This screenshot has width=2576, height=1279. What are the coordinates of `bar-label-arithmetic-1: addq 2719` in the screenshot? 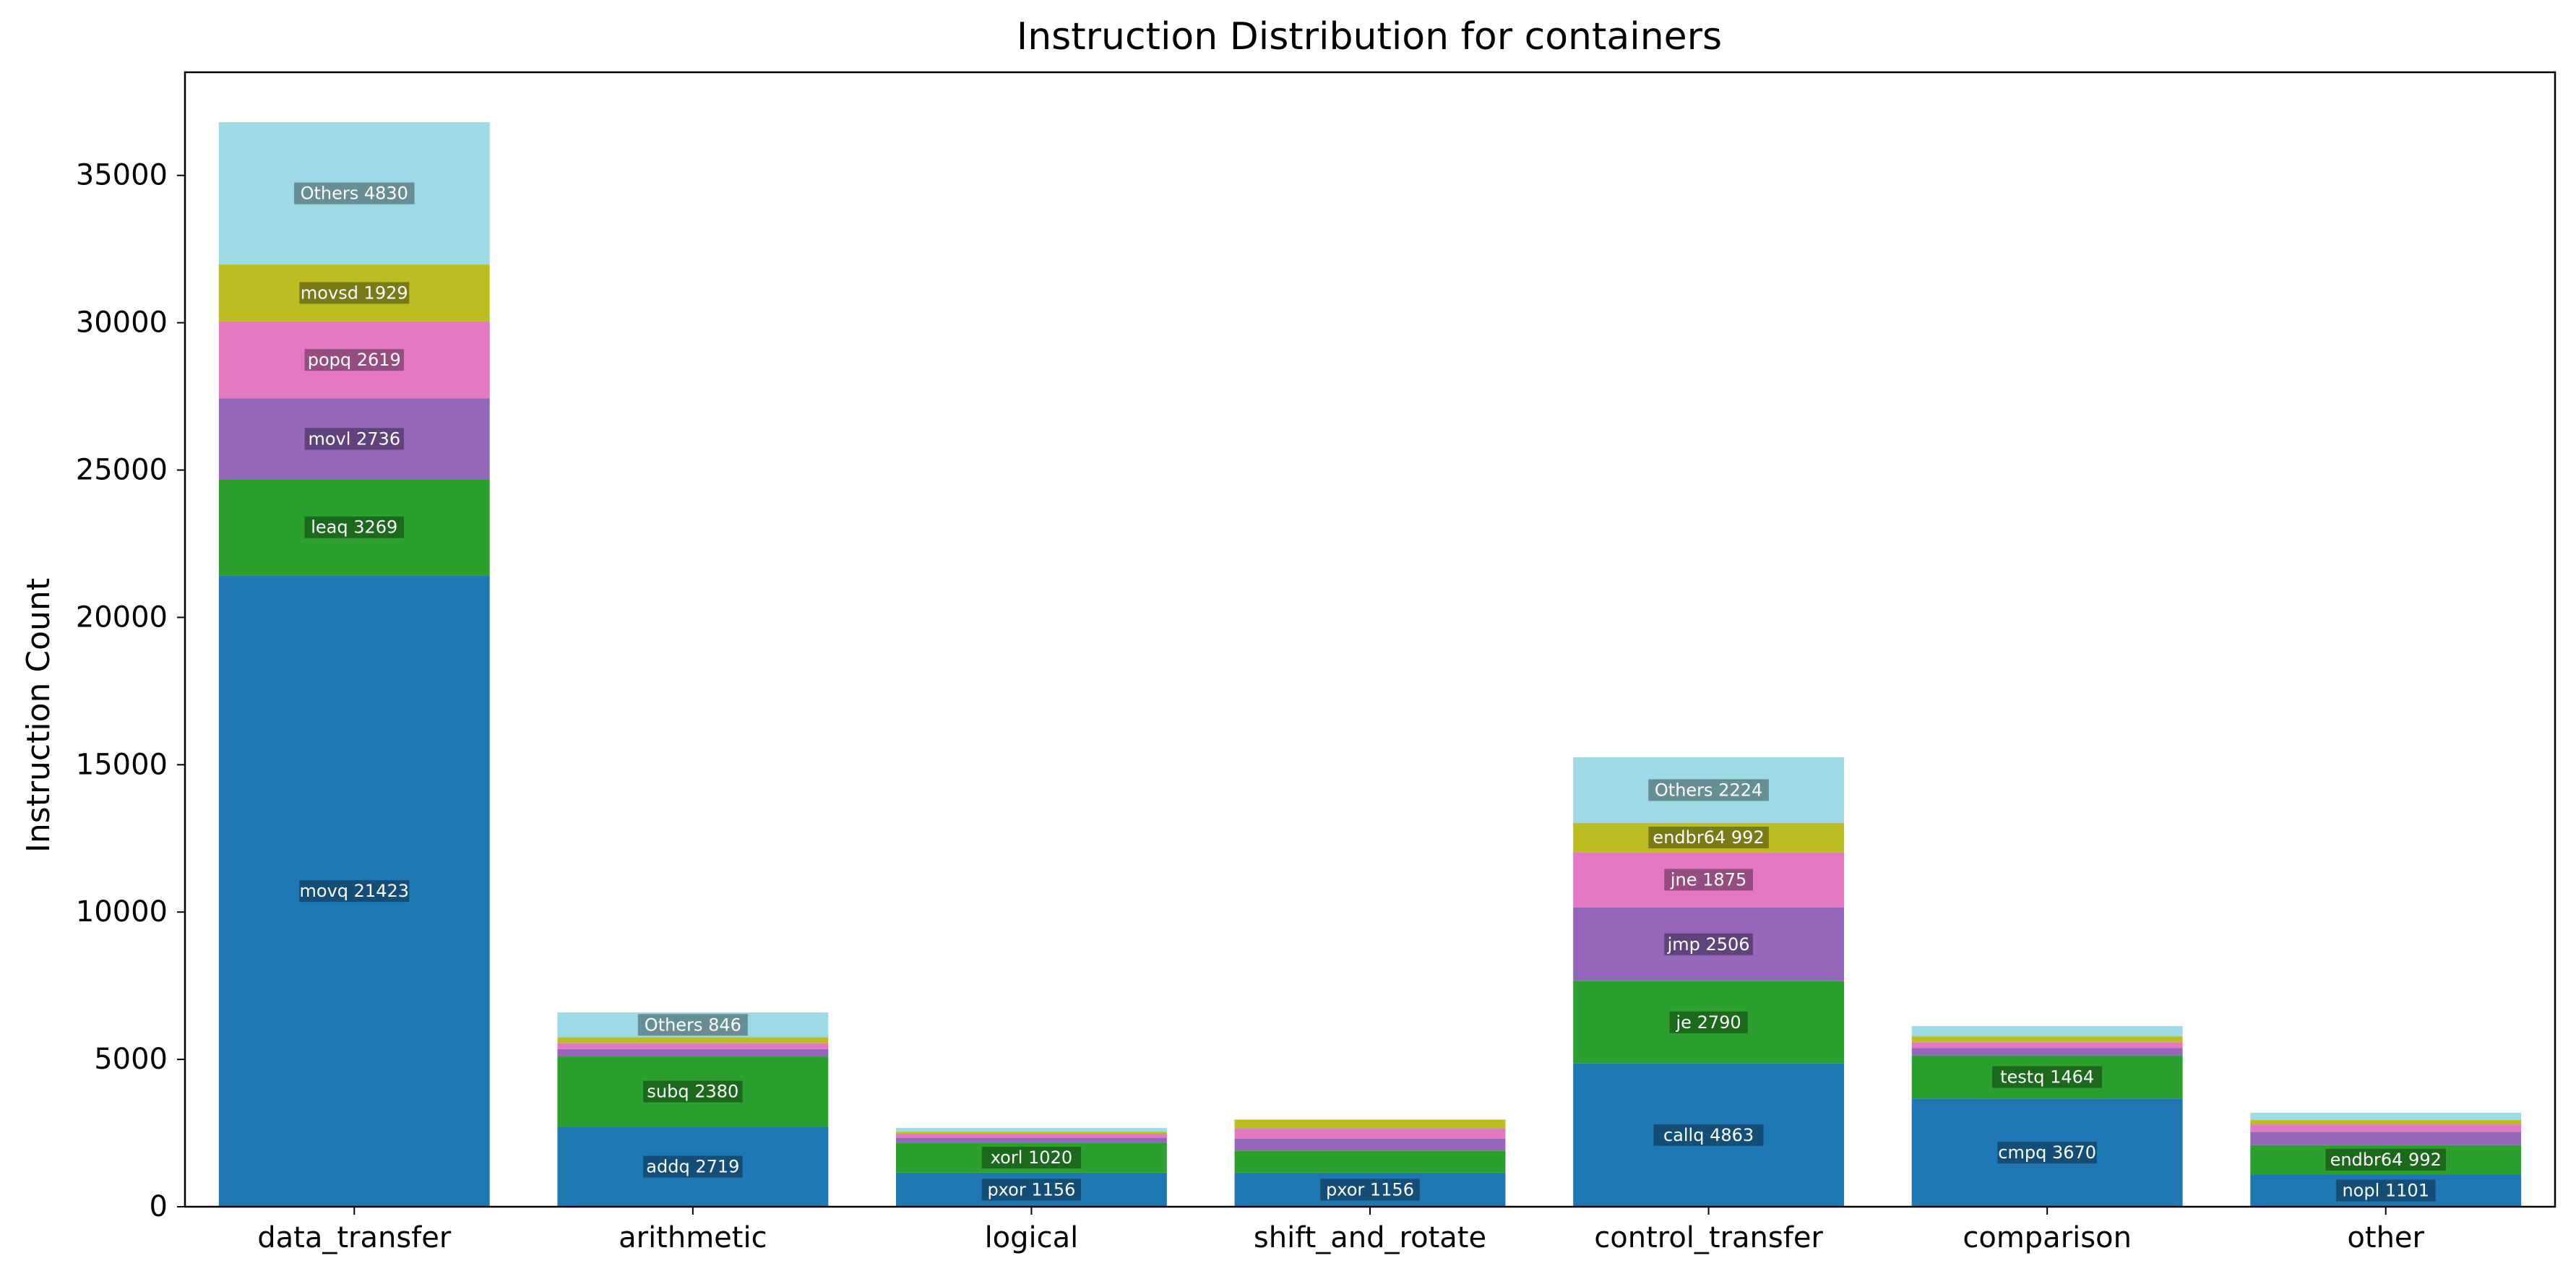 It's located at (693, 1166).